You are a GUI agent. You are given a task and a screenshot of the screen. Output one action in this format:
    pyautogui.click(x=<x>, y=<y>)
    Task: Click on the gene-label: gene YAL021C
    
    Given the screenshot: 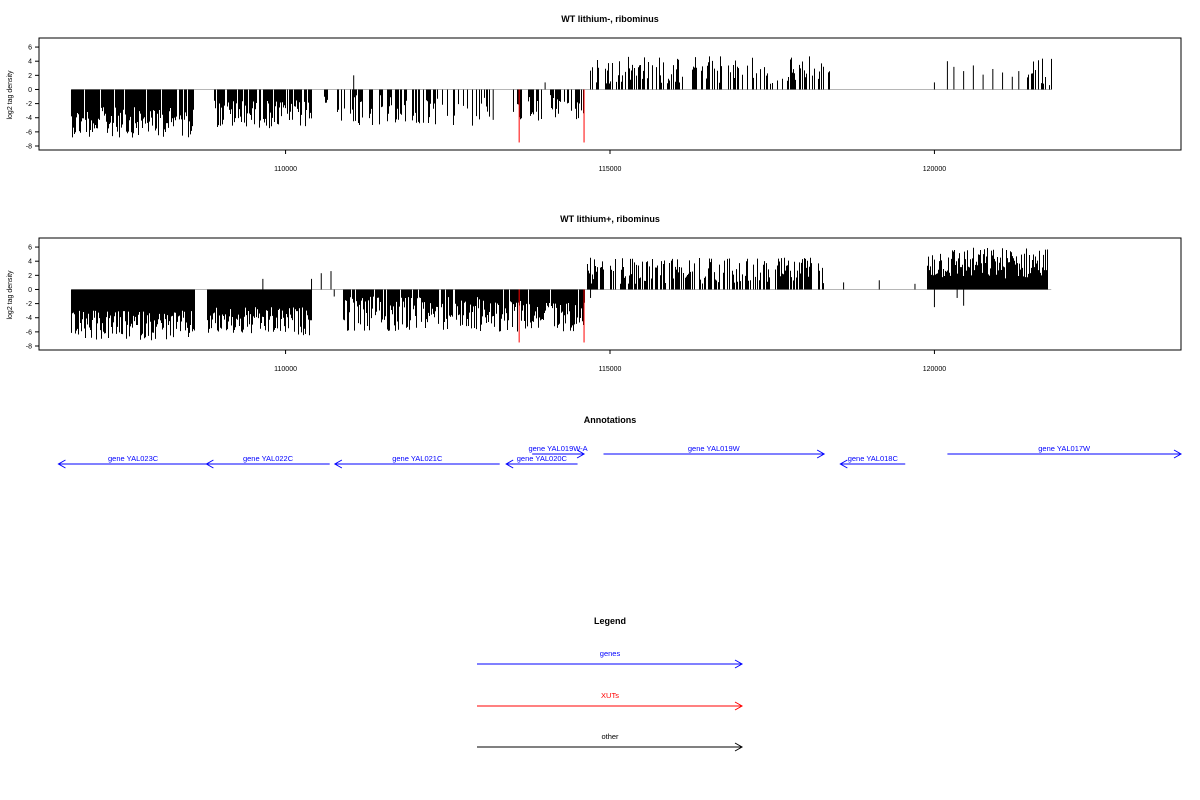 What is the action you would take?
    pyautogui.click(x=417, y=458)
    